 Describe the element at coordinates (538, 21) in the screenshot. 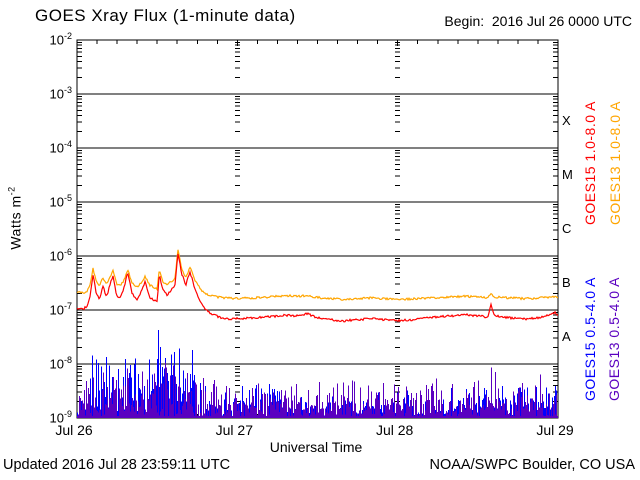

I see `begin-timestamp: Begin: 2016 Jul 26 0000 UTC` at that location.